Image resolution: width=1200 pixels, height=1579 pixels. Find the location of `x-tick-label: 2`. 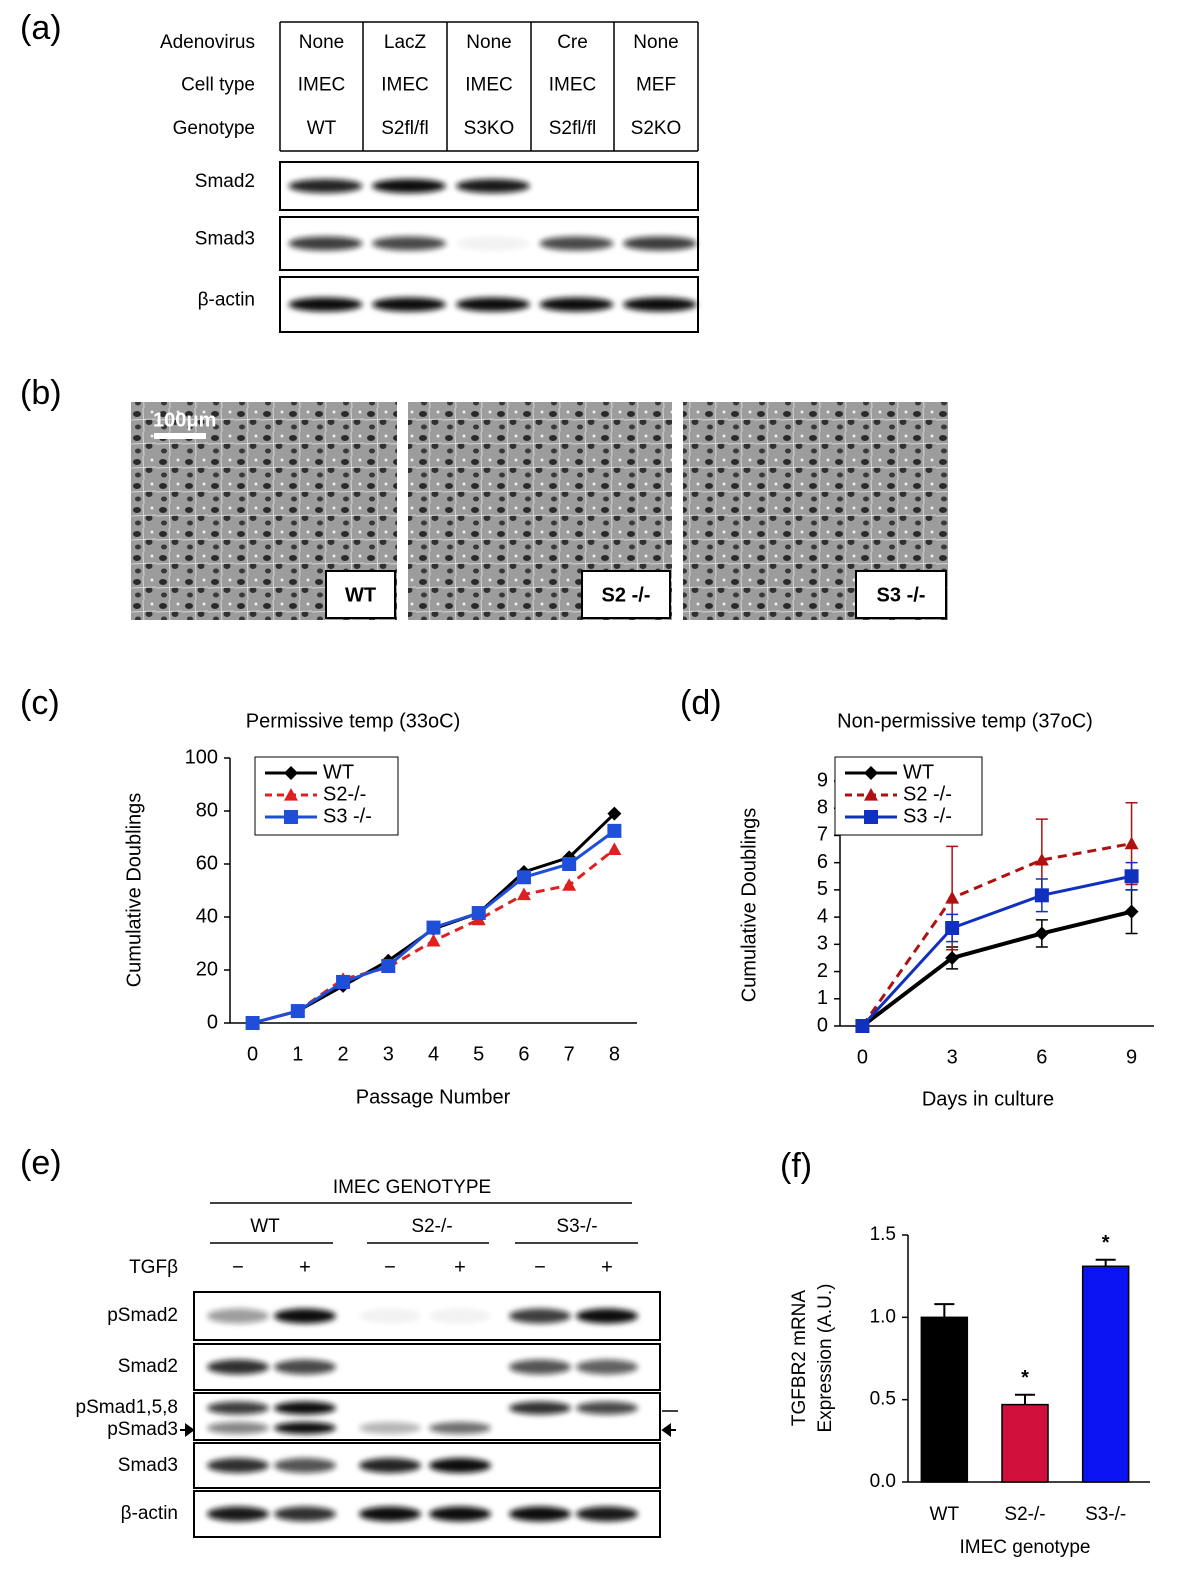

x-tick-label: 2 is located at coordinates (342, 1054).